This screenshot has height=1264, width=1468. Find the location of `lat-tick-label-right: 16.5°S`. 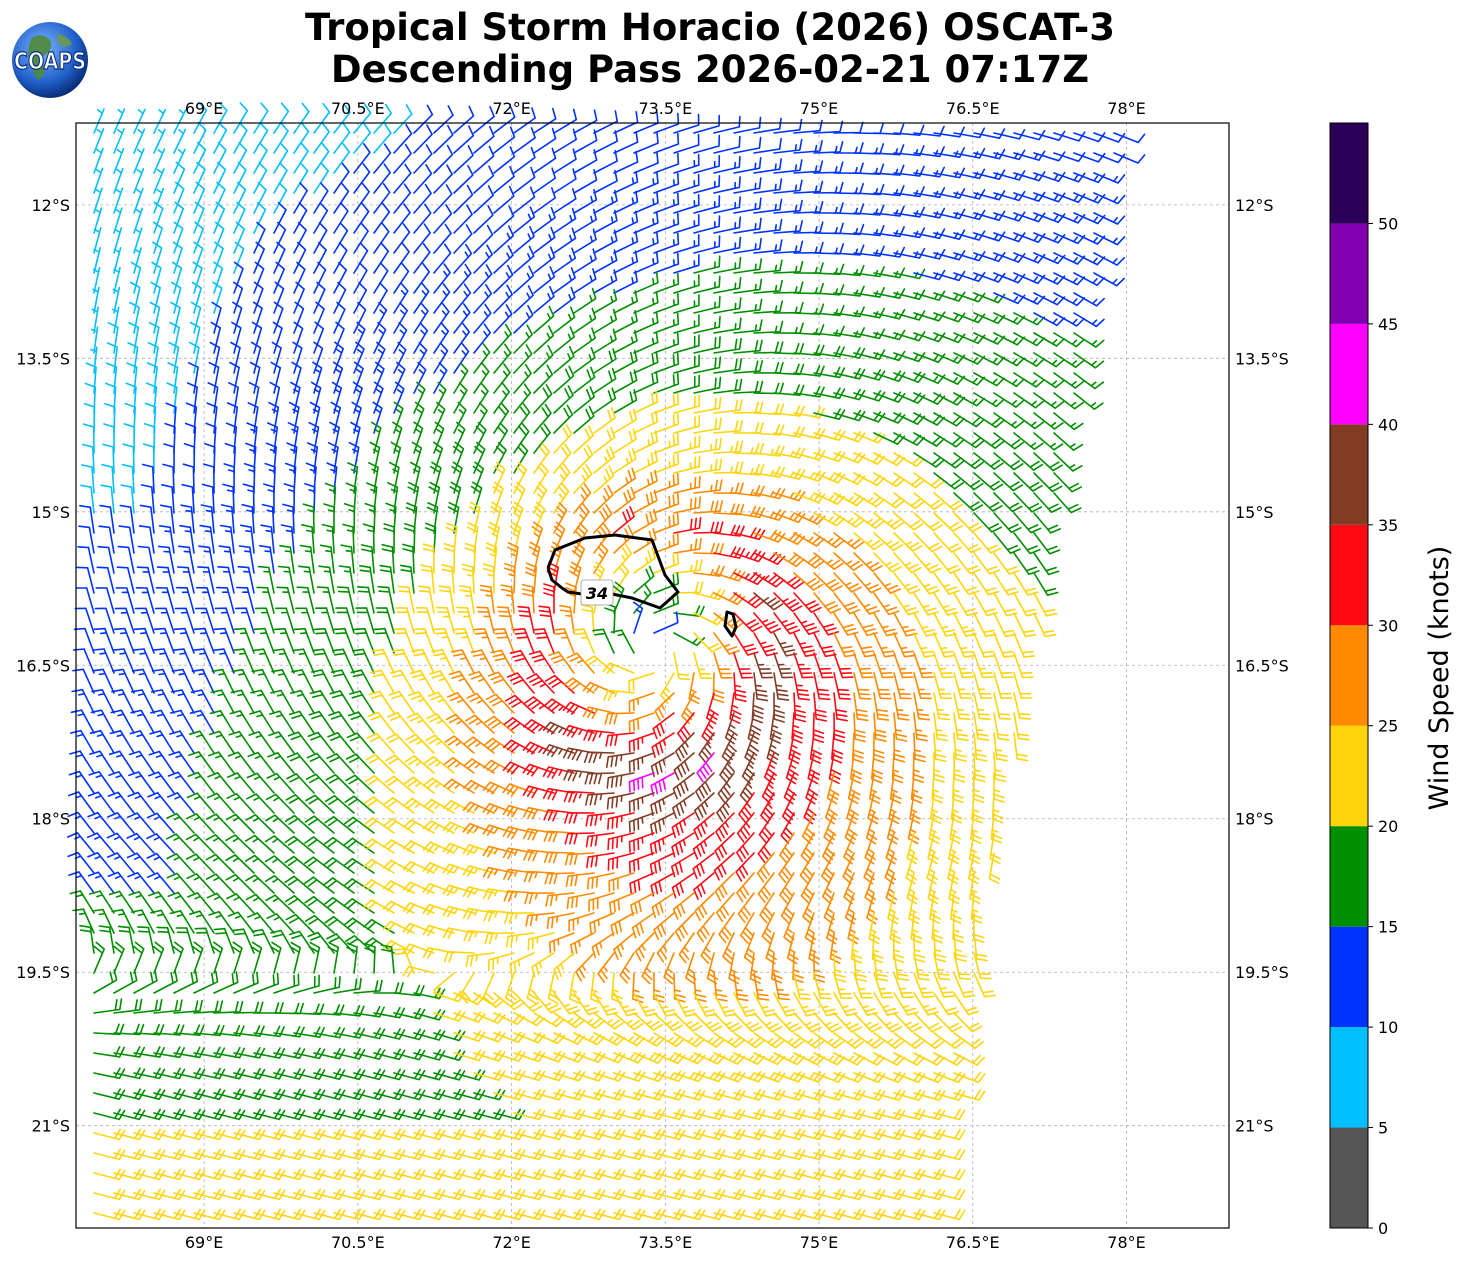

lat-tick-label-right: 16.5°S is located at coordinates (1262, 665).